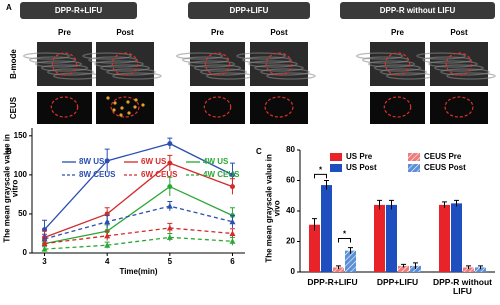  I want to click on x-tick-label: 6, so click(232, 261).